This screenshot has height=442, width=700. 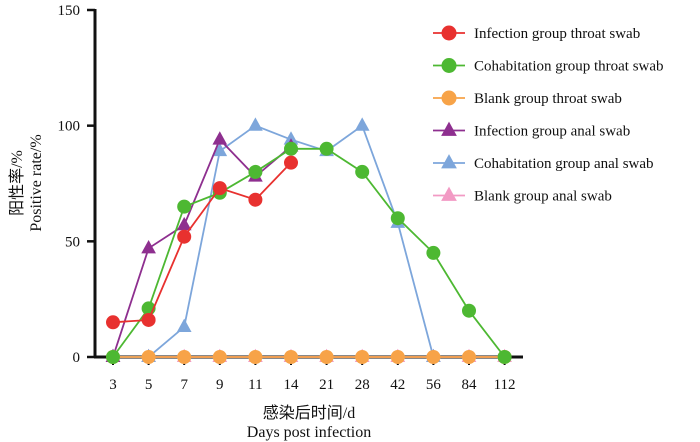 I want to click on x-tick-label: 11, so click(x=255, y=385).